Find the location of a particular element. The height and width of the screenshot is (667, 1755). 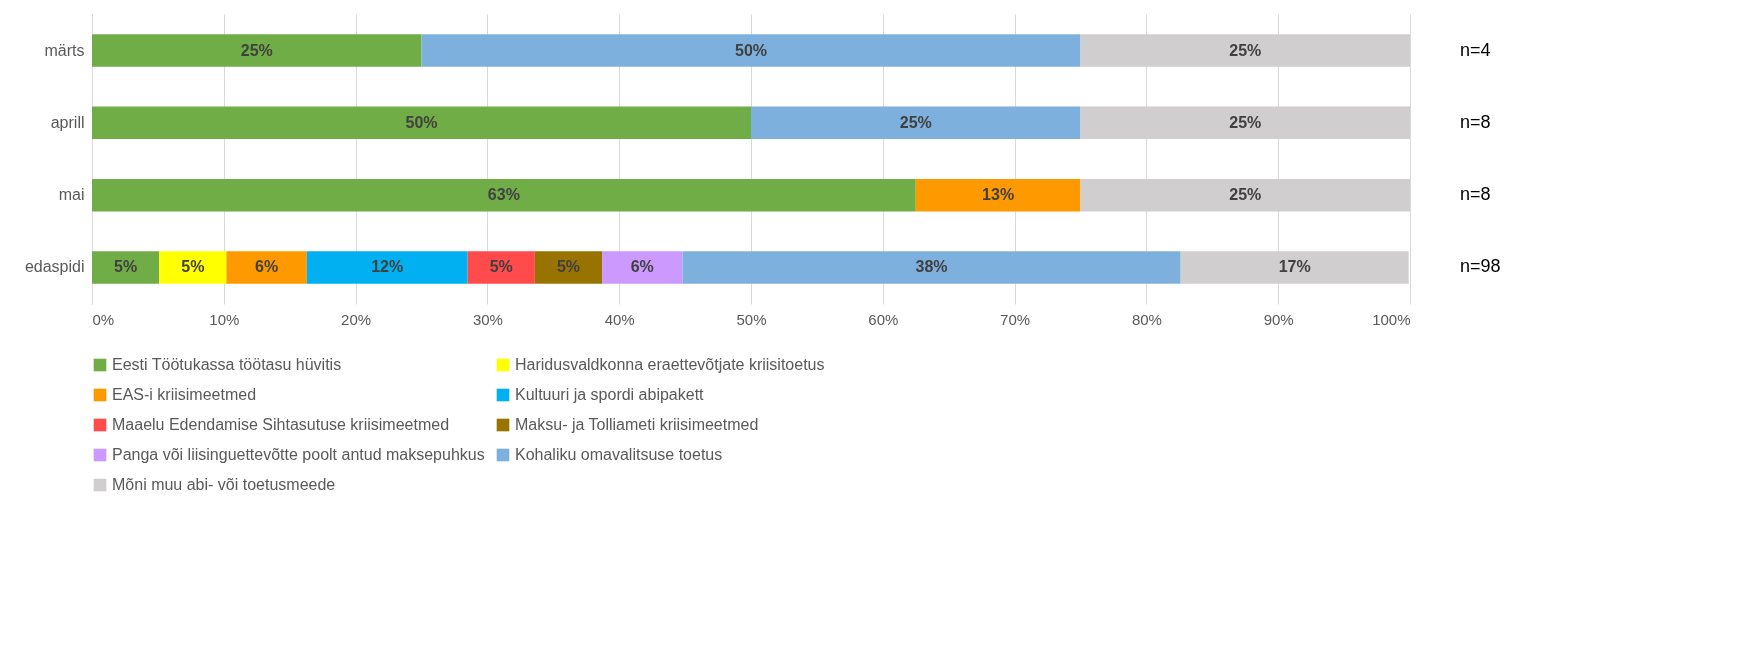

x-tick-label: 70% is located at coordinates (1015, 319).